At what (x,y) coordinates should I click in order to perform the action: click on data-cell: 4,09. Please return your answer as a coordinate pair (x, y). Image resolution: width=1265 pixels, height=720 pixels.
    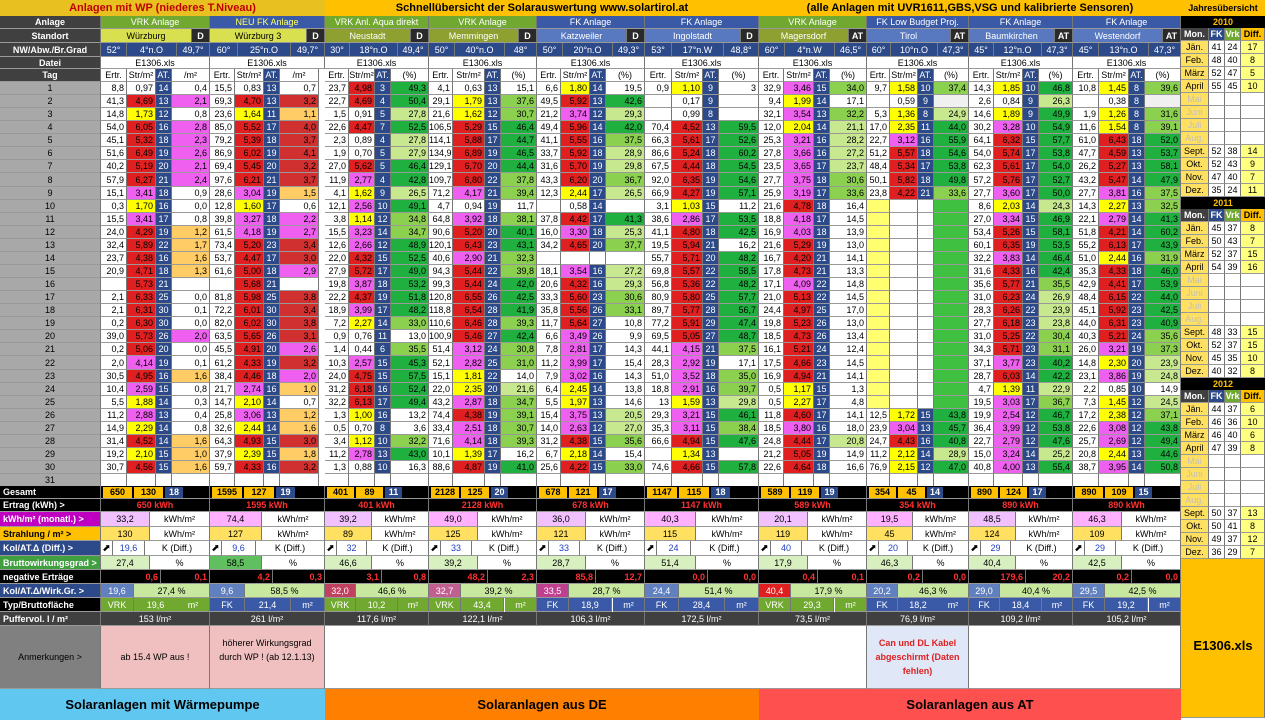
    Looking at the image, I should click on (799, 284).